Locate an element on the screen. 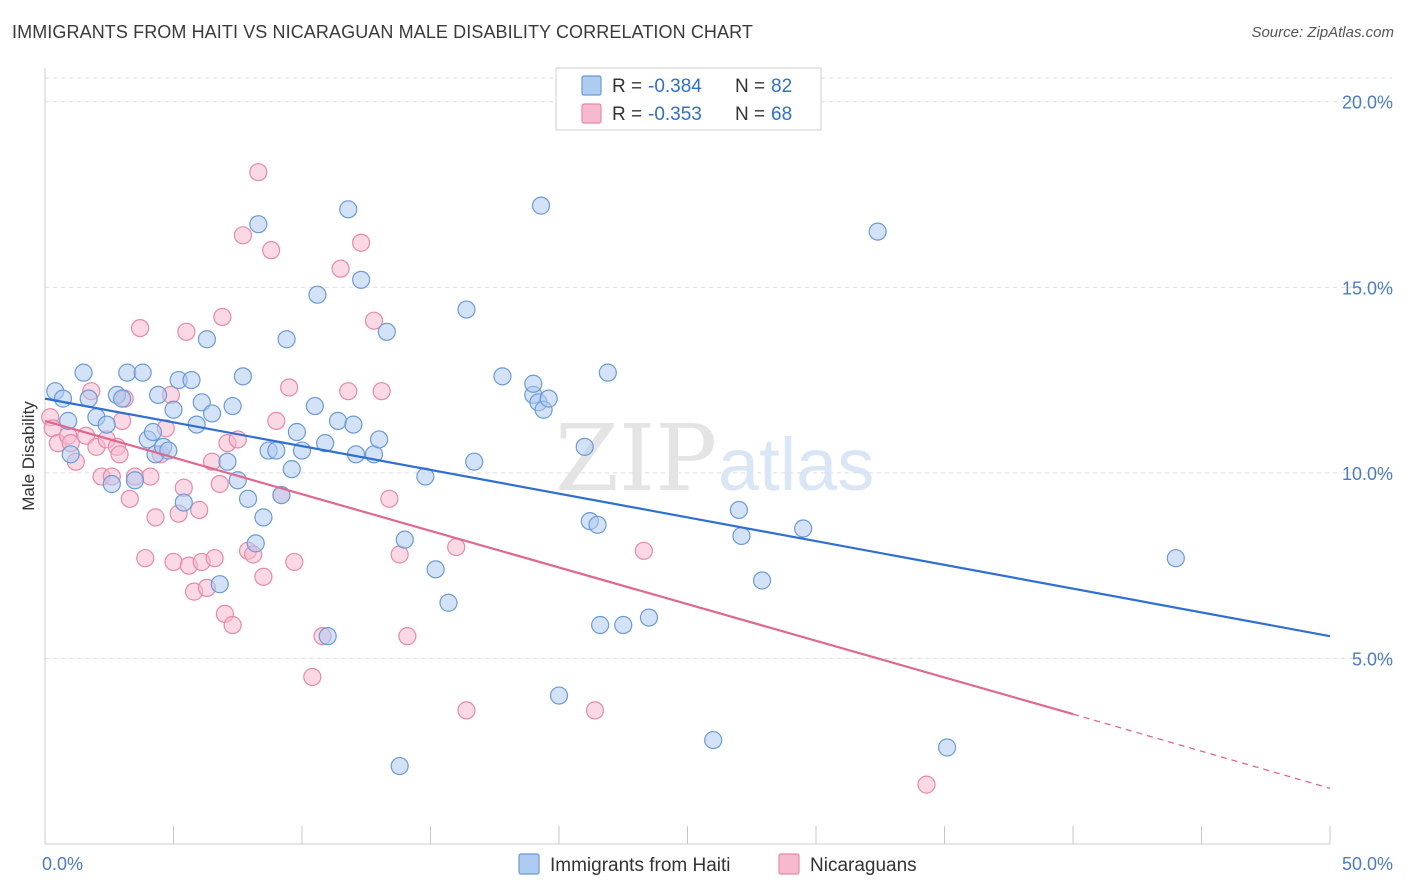  legend-n-label-haiti: N = is located at coordinates (750, 86).